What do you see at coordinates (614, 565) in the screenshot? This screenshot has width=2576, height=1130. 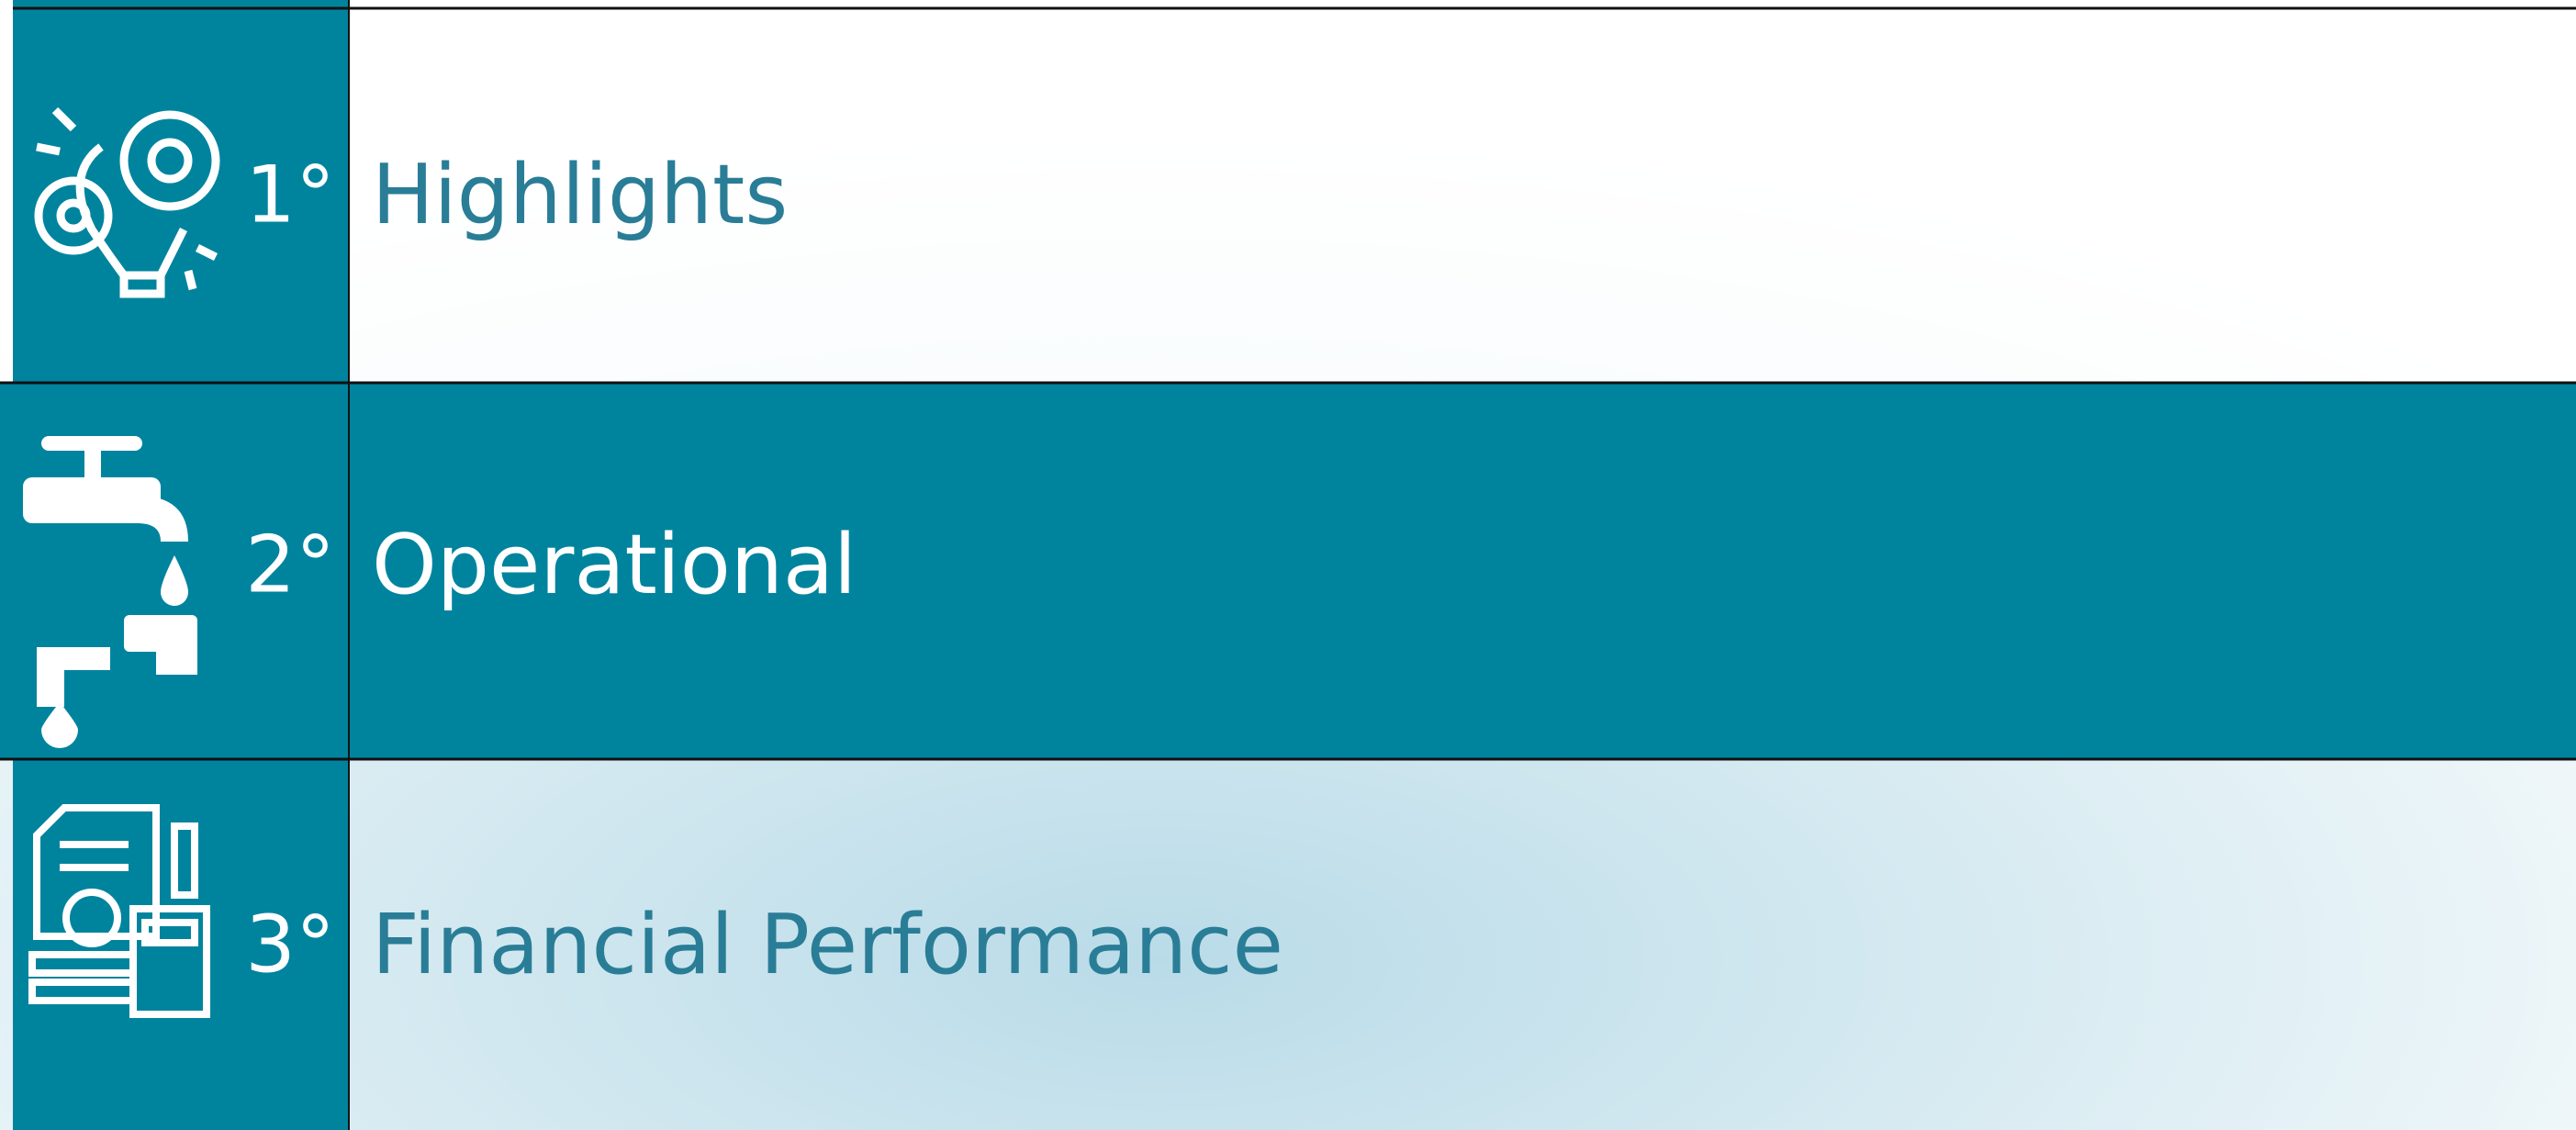 I see `item-label: Operational` at bounding box center [614, 565].